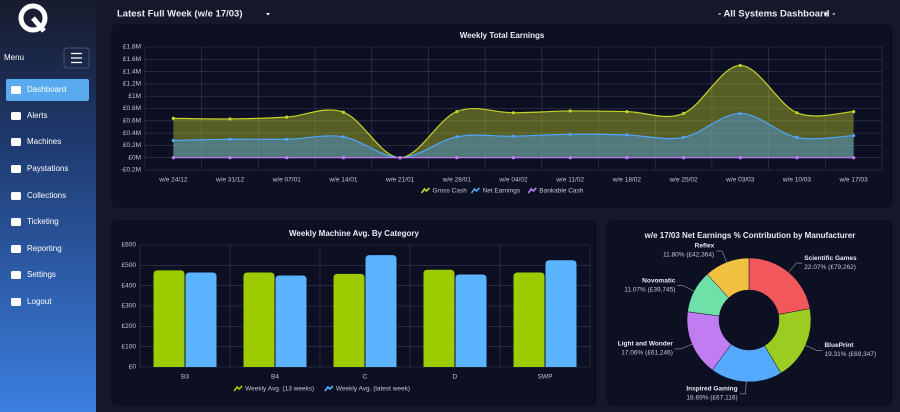 This screenshot has width=900, height=412. What do you see at coordinates (502, 191) in the screenshot?
I see `legend-label: Net Earnings` at bounding box center [502, 191].